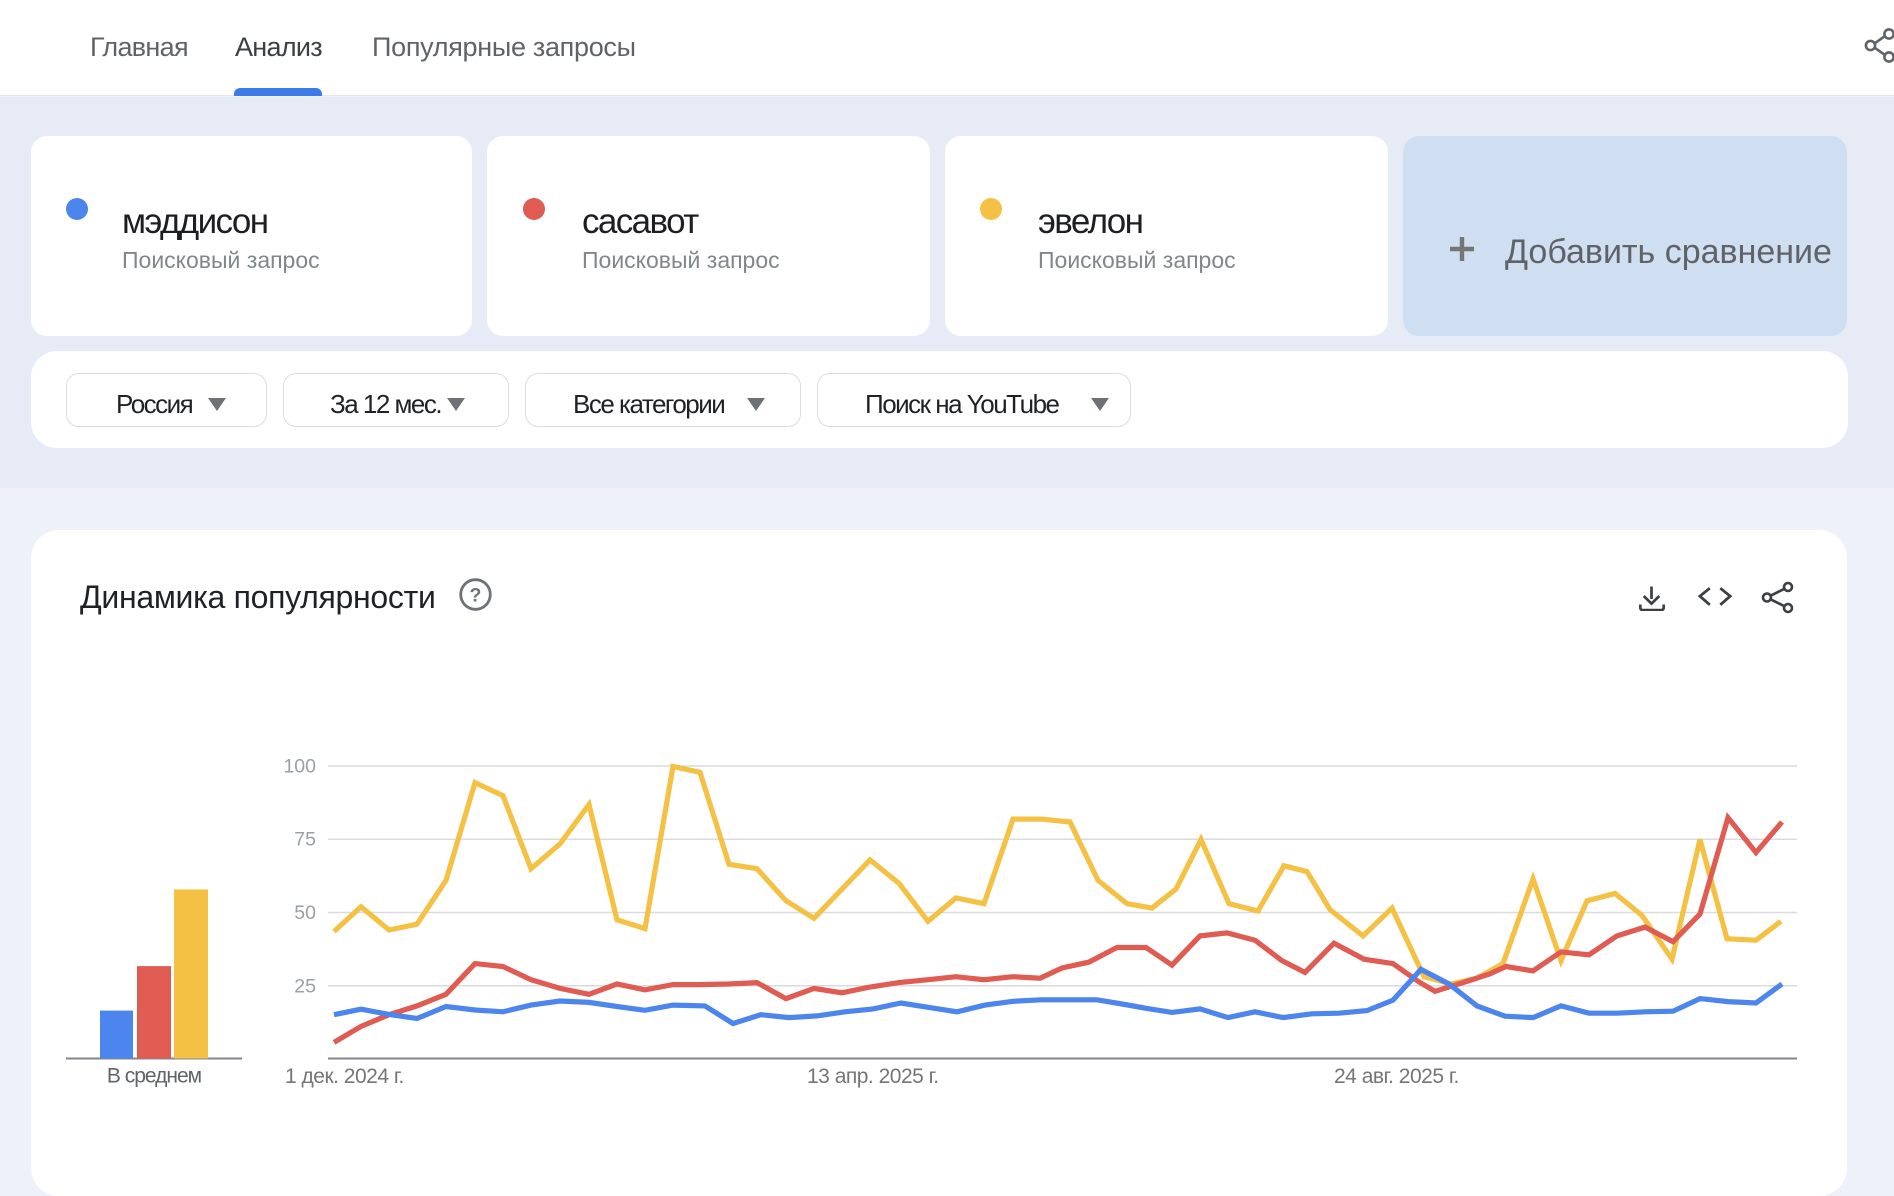  I want to click on svg-text: 25, so click(305, 986).